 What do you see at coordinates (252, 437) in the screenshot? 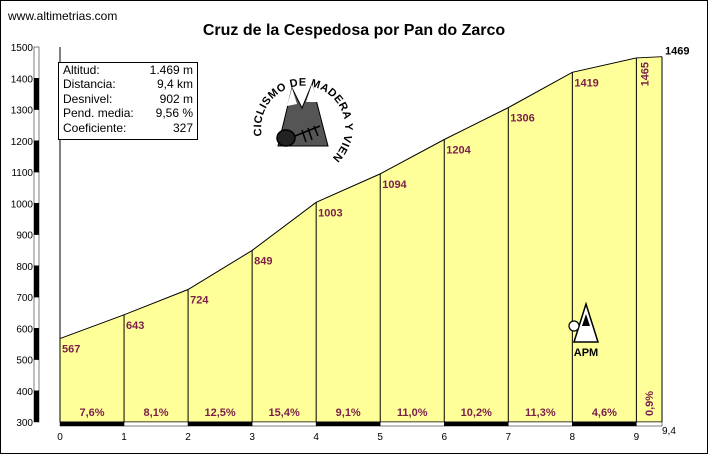
I see `x-tick-label: 3` at bounding box center [252, 437].